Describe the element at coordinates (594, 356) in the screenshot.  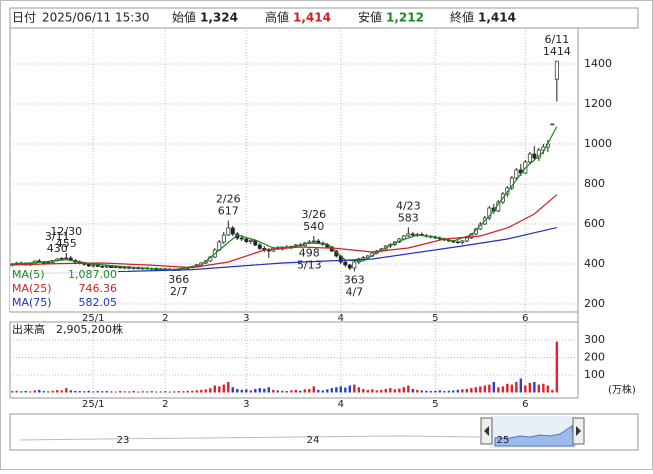
I see `volume-tick-label: 200` at that location.